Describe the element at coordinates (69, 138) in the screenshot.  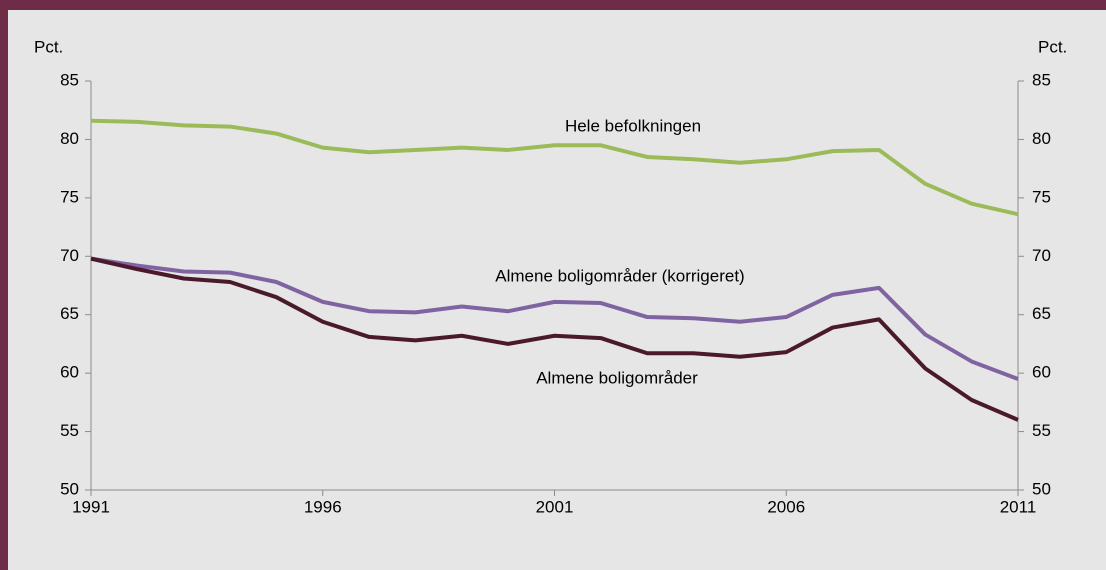
I see `y-tick-label: 80` at that location.